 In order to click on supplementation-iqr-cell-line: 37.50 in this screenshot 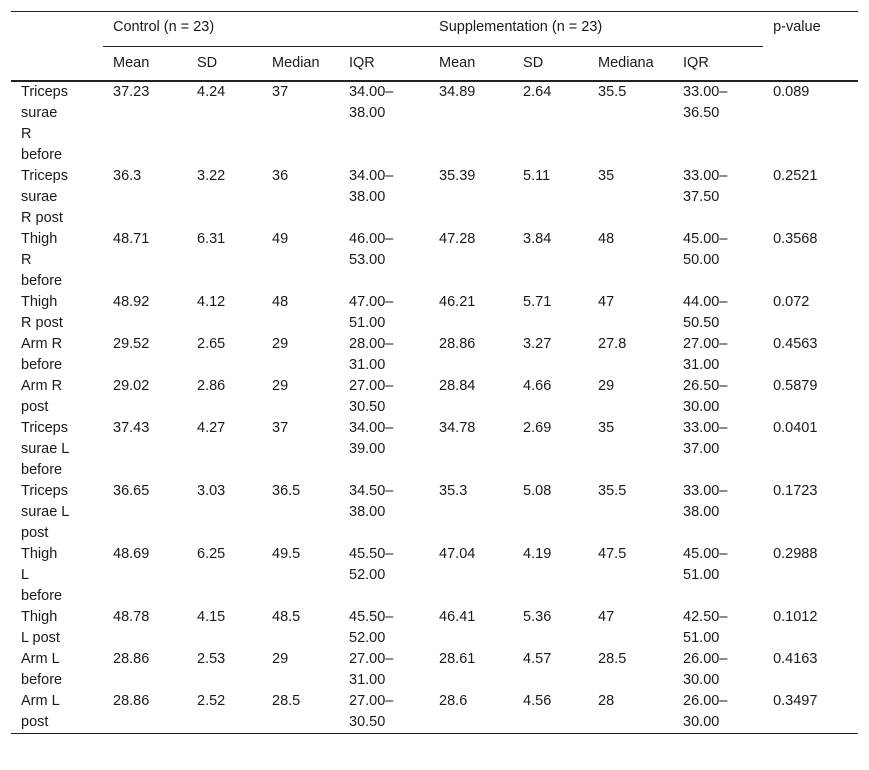, I will do `click(701, 197)`.